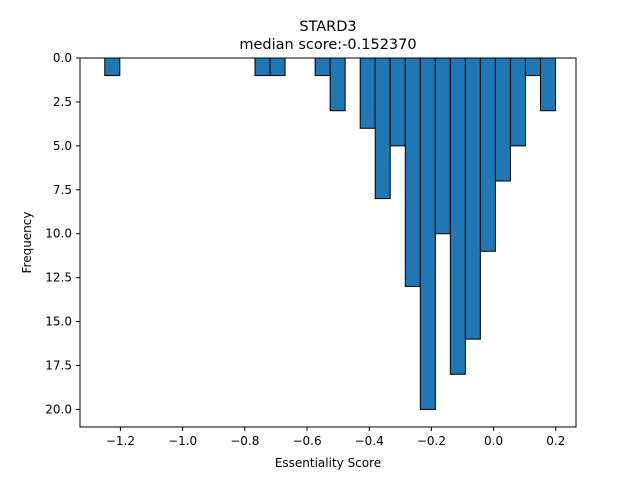 This screenshot has height=480, width=640. Describe the element at coordinates (58, 278) in the screenshot. I see `y-tick-label: 12.5` at that location.